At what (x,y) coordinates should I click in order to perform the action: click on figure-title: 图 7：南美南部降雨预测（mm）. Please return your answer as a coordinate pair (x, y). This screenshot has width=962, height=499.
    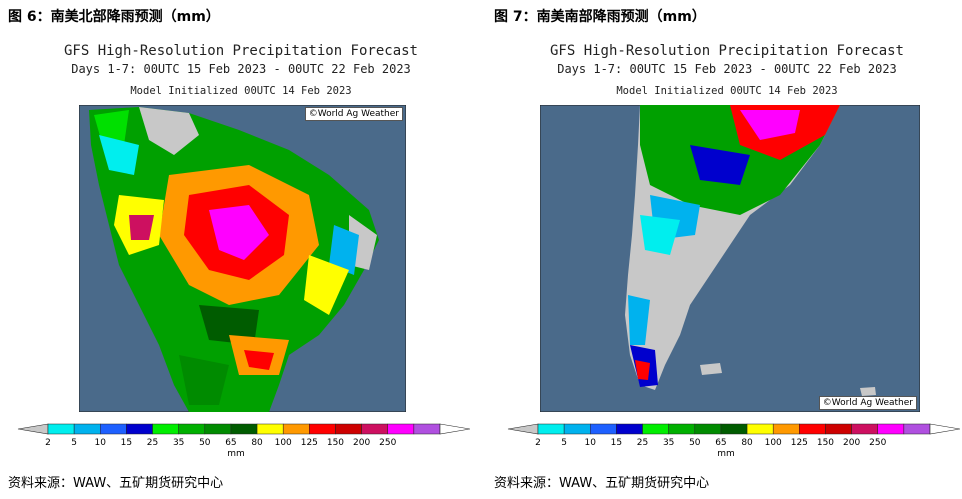
    Looking at the image, I should click on (600, 17).